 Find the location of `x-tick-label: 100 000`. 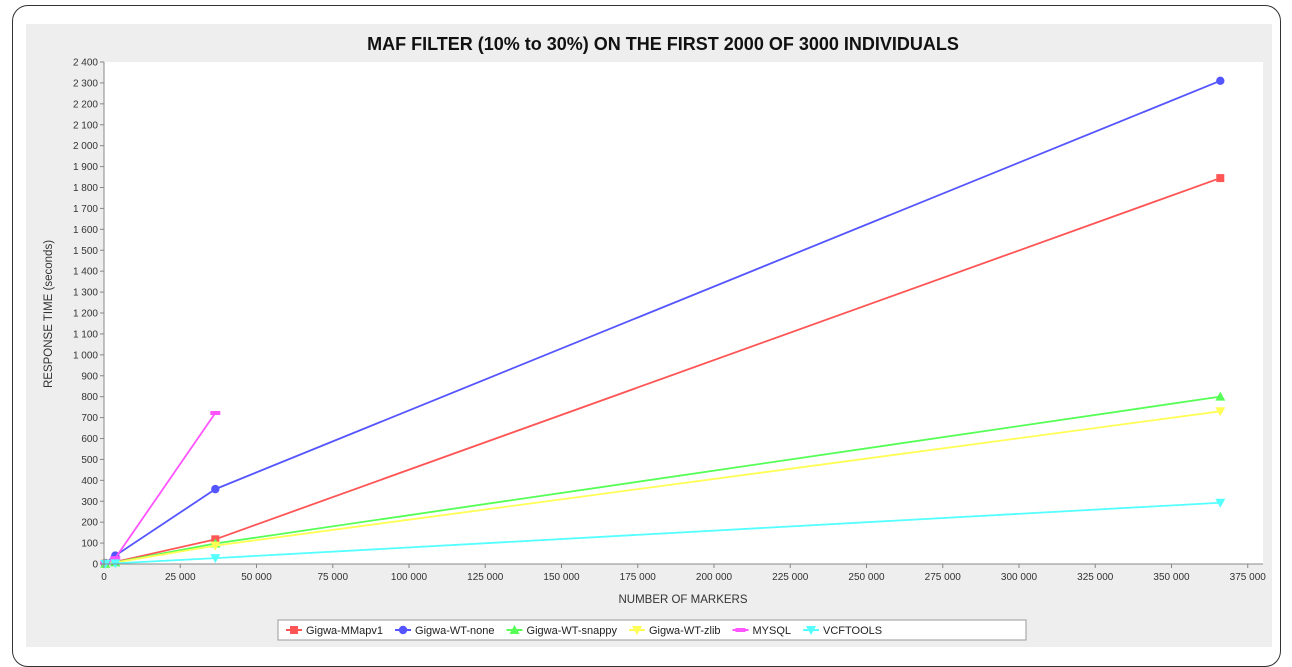

x-tick-label: 100 000 is located at coordinates (409, 577).